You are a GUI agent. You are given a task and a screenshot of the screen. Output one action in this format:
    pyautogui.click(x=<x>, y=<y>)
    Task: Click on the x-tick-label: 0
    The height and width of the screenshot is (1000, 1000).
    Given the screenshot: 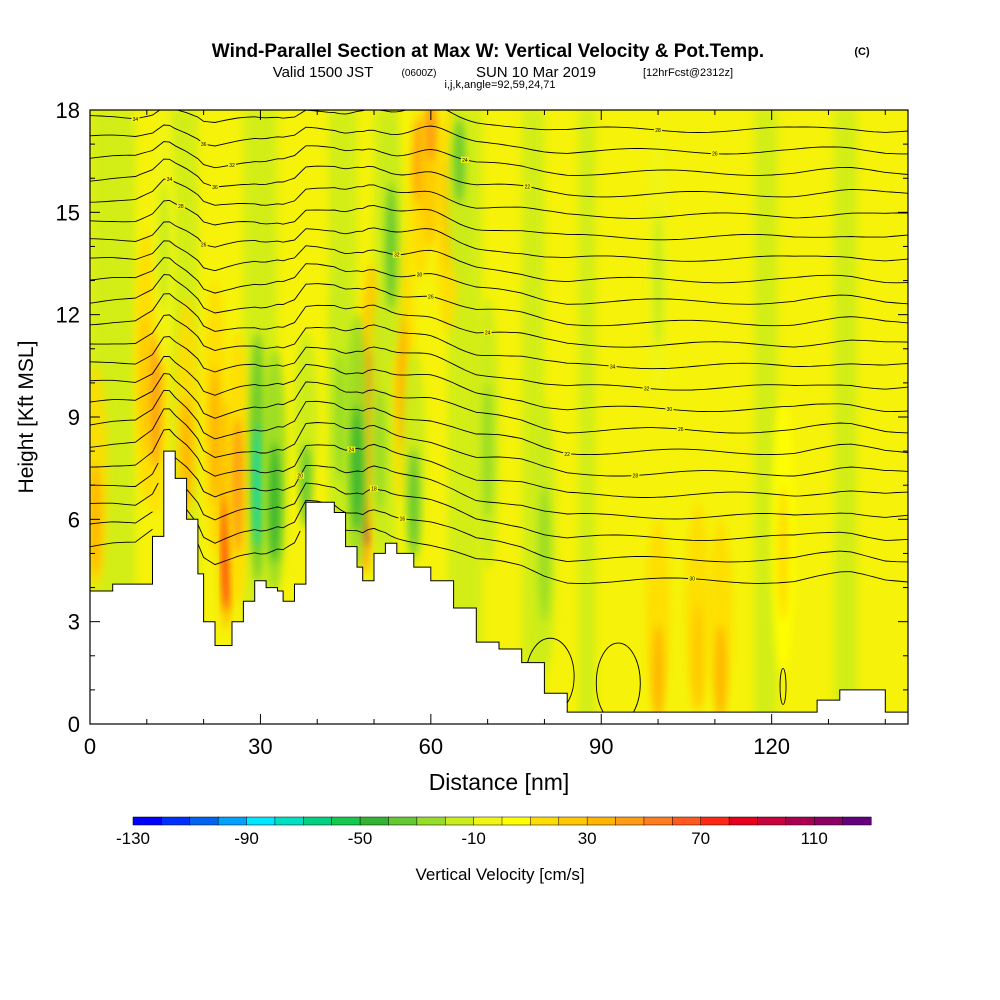 What is the action you would take?
    pyautogui.click(x=90, y=746)
    